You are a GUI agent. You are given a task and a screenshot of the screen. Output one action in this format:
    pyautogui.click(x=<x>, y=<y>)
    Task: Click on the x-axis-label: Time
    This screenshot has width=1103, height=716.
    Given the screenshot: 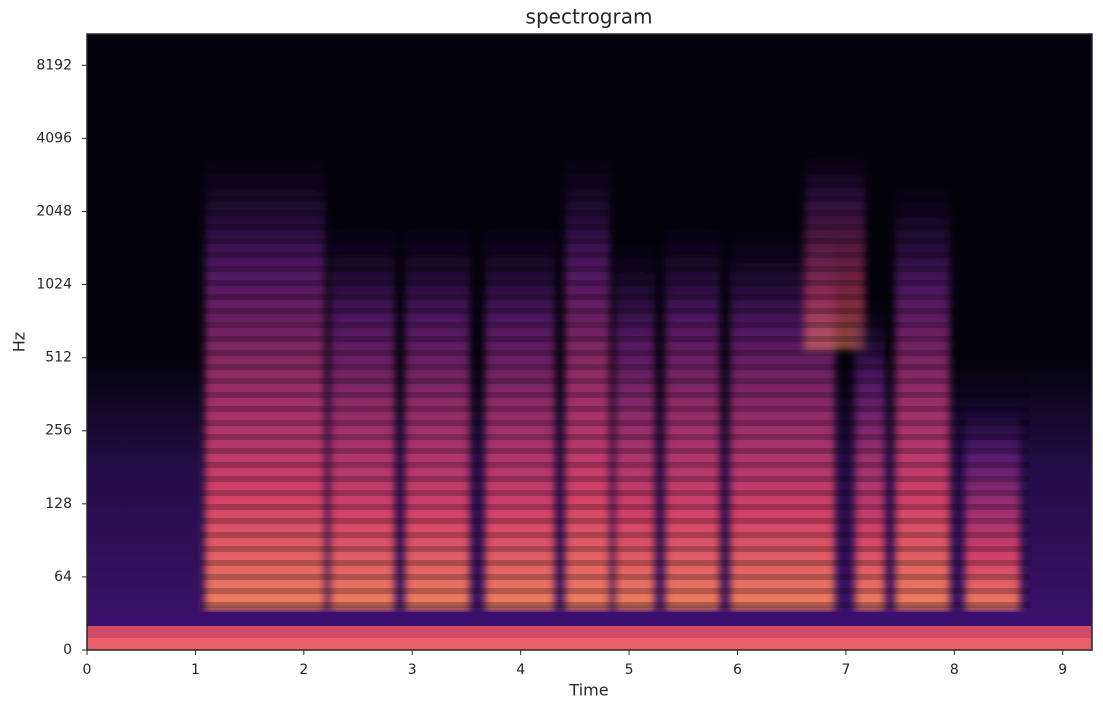 What is the action you would take?
    pyautogui.click(x=588, y=690)
    